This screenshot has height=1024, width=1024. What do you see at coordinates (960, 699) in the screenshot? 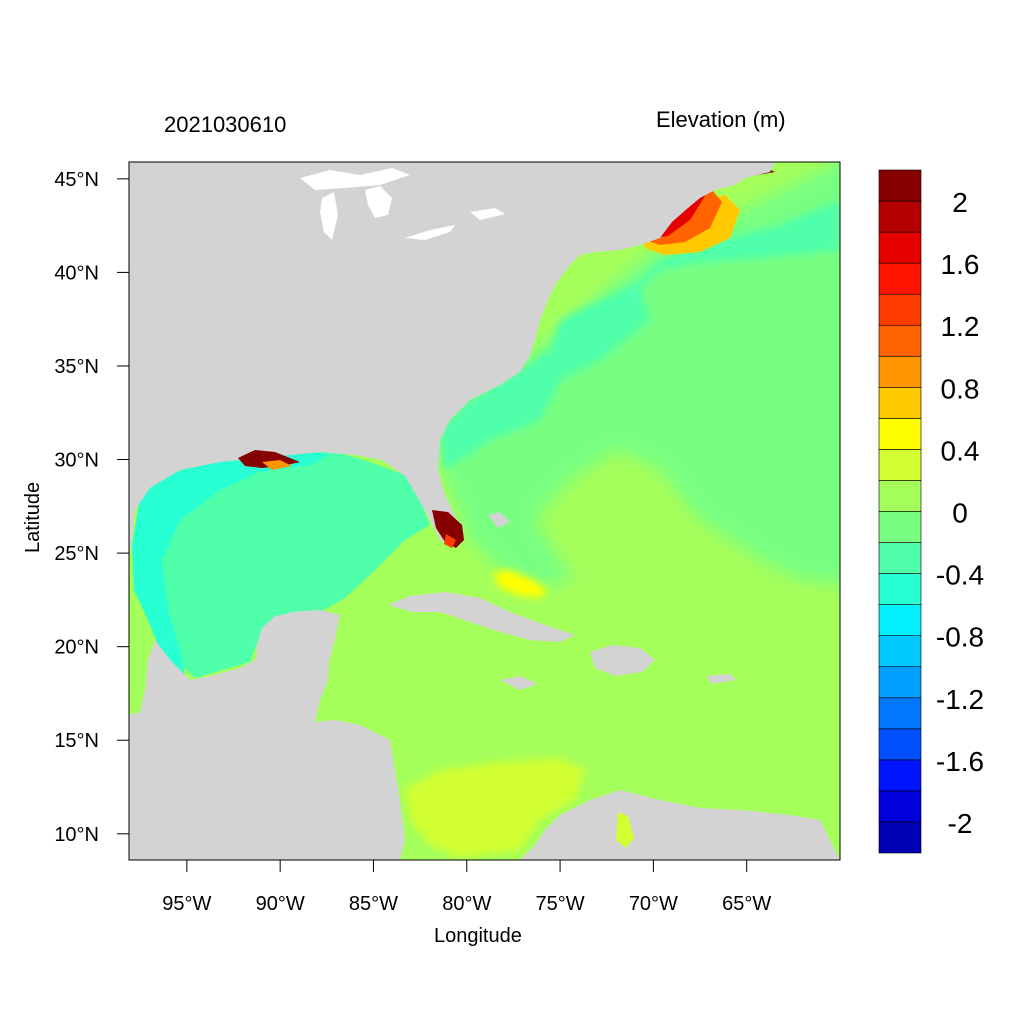
I see `colorbar-label: -1.2` at bounding box center [960, 699].